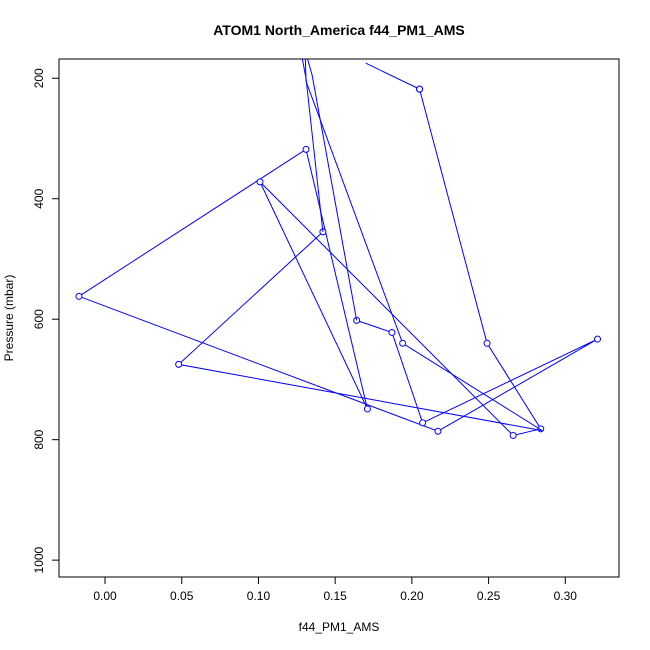 The width and height of the screenshot is (650, 650). What do you see at coordinates (9, 318) in the screenshot?
I see `y-axis-label: Pressure (mbar)` at bounding box center [9, 318].